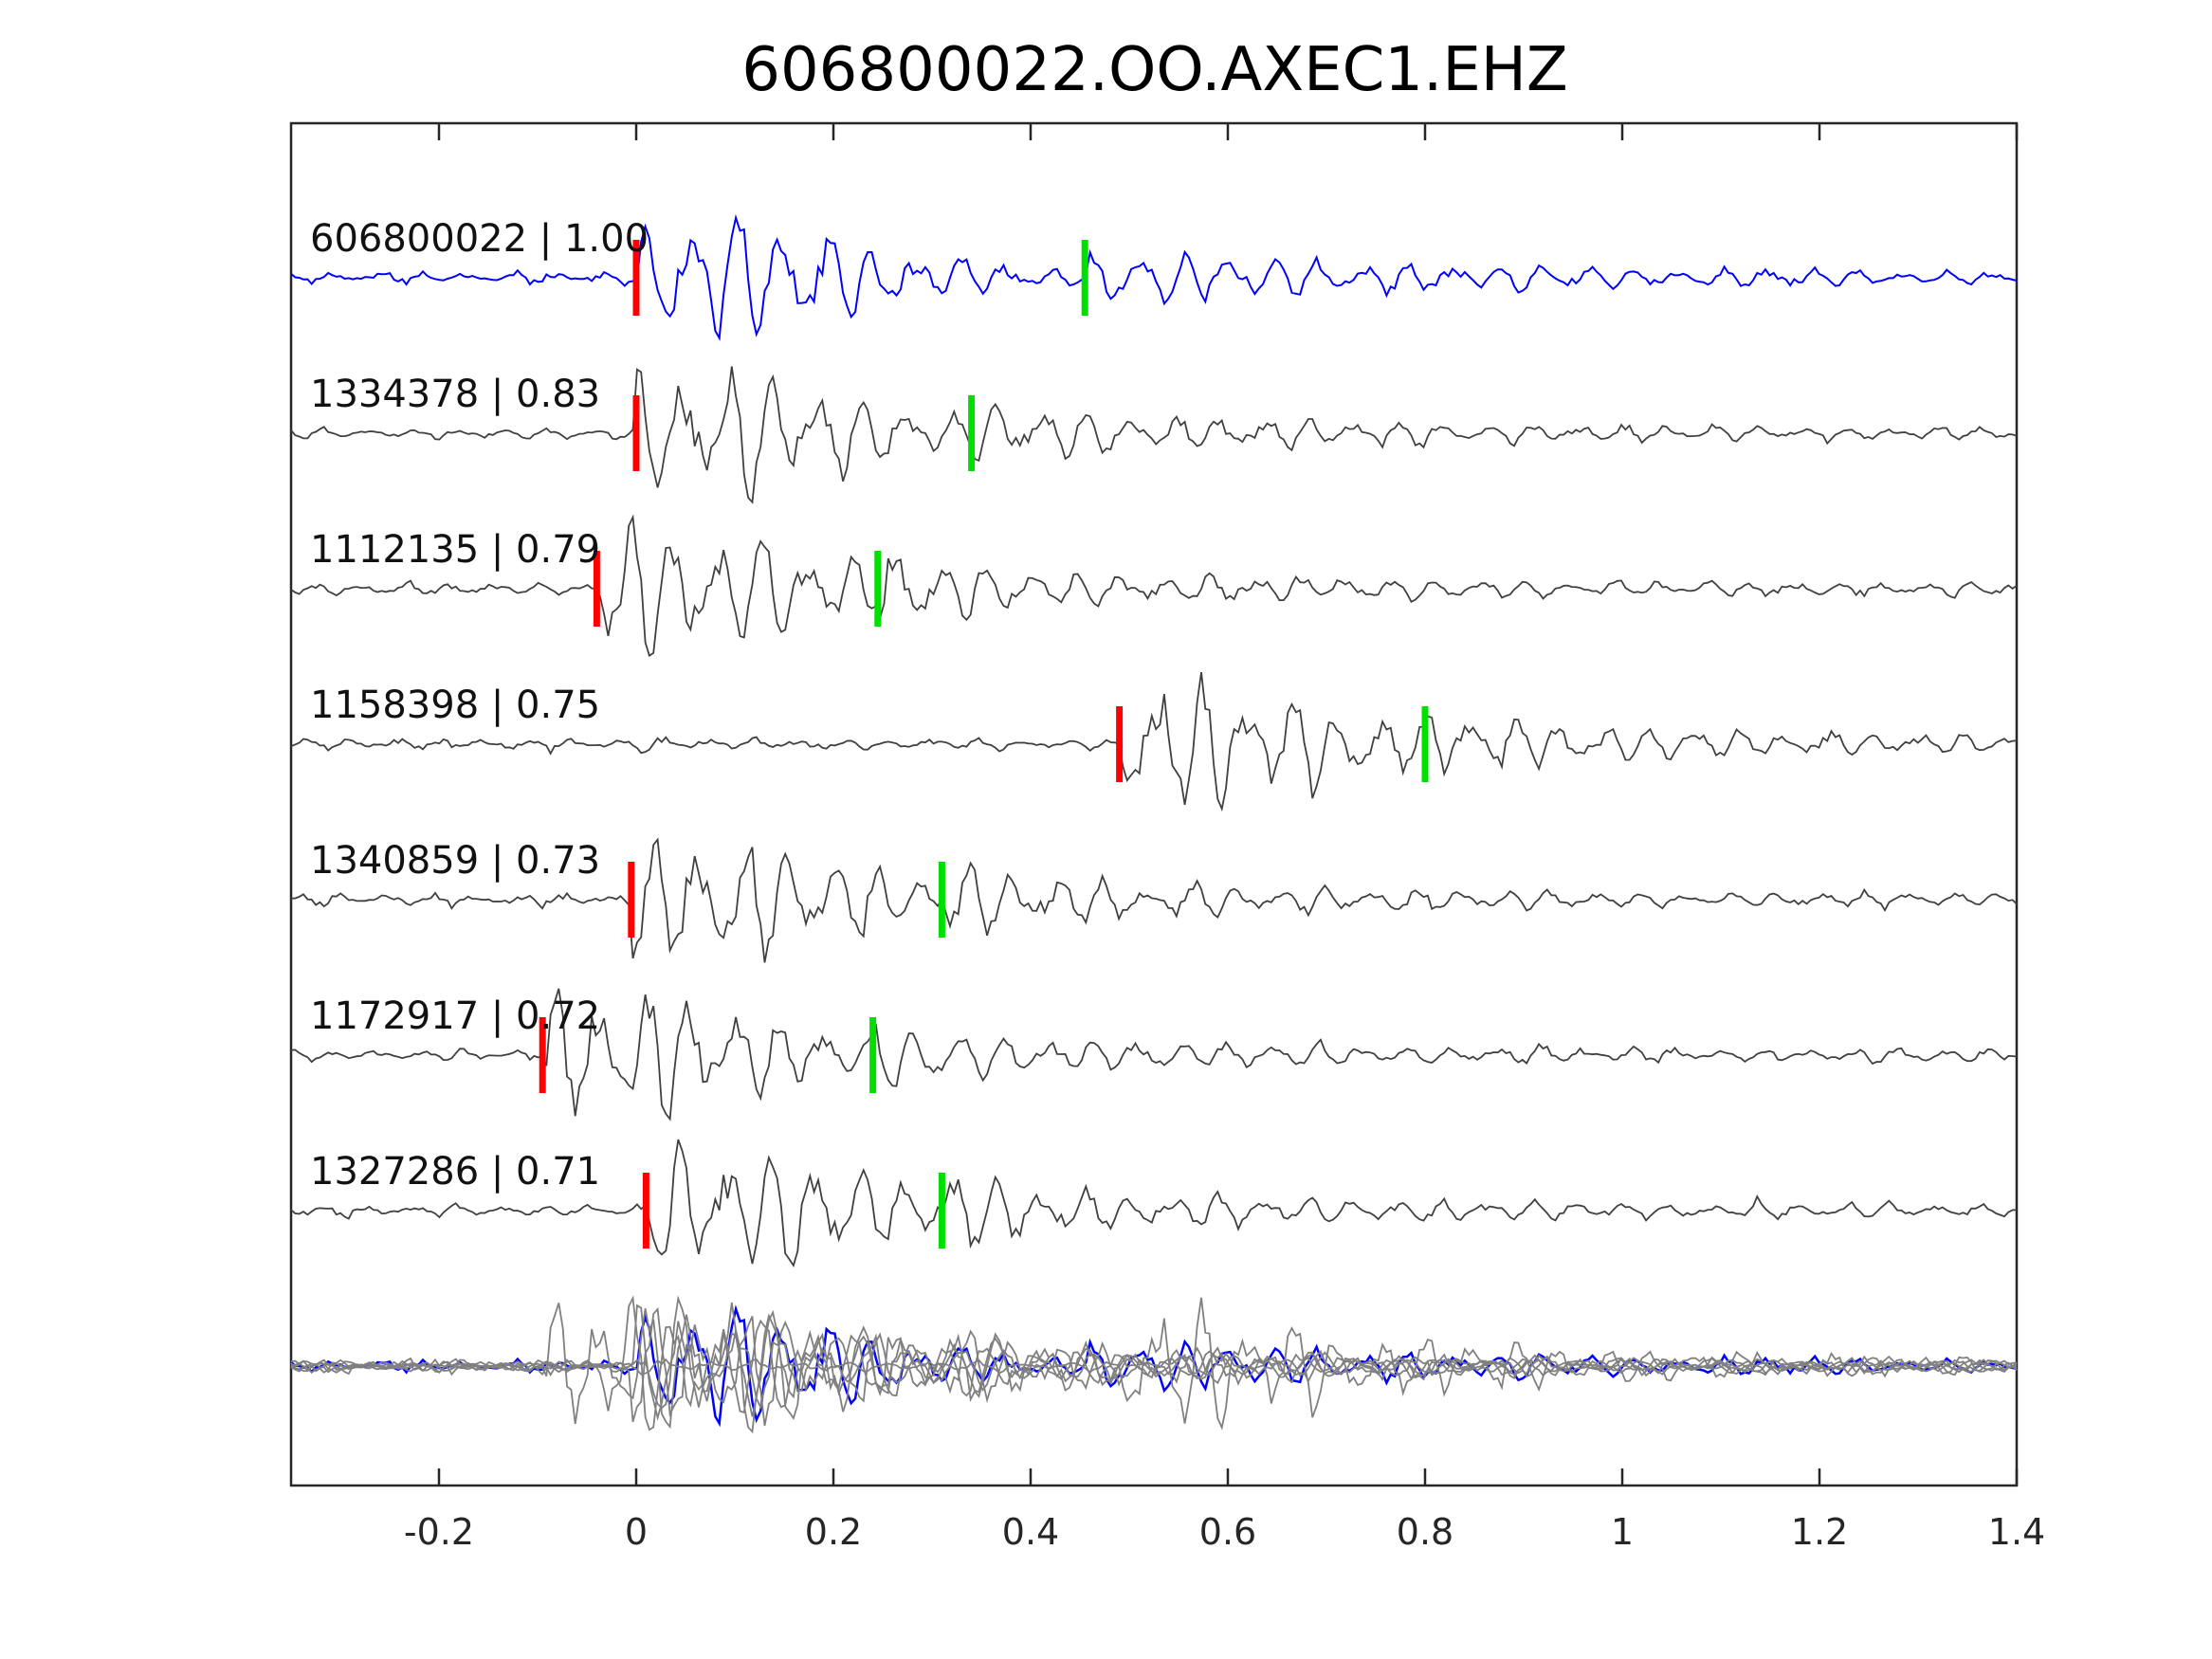  Describe the element at coordinates (455, 705) in the screenshot. I see `trace-label-1158398: 1158398 | 0.75` at that location.